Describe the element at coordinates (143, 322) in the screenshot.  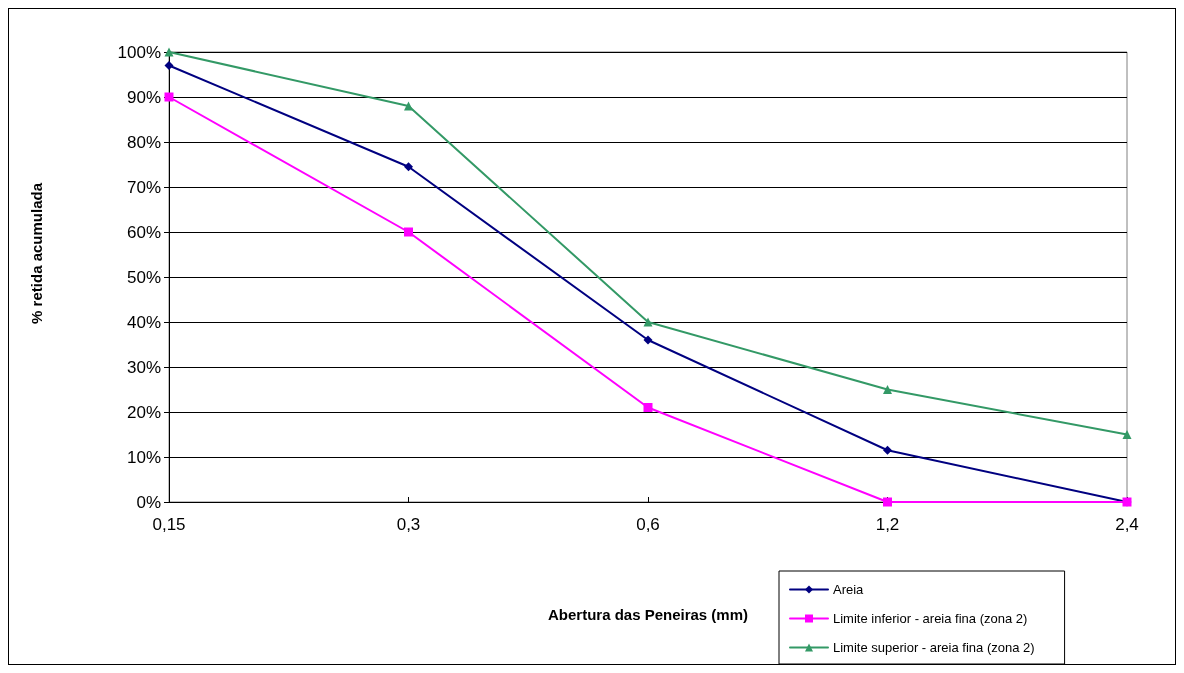
I see `y-tick-label: 40%` at that location.